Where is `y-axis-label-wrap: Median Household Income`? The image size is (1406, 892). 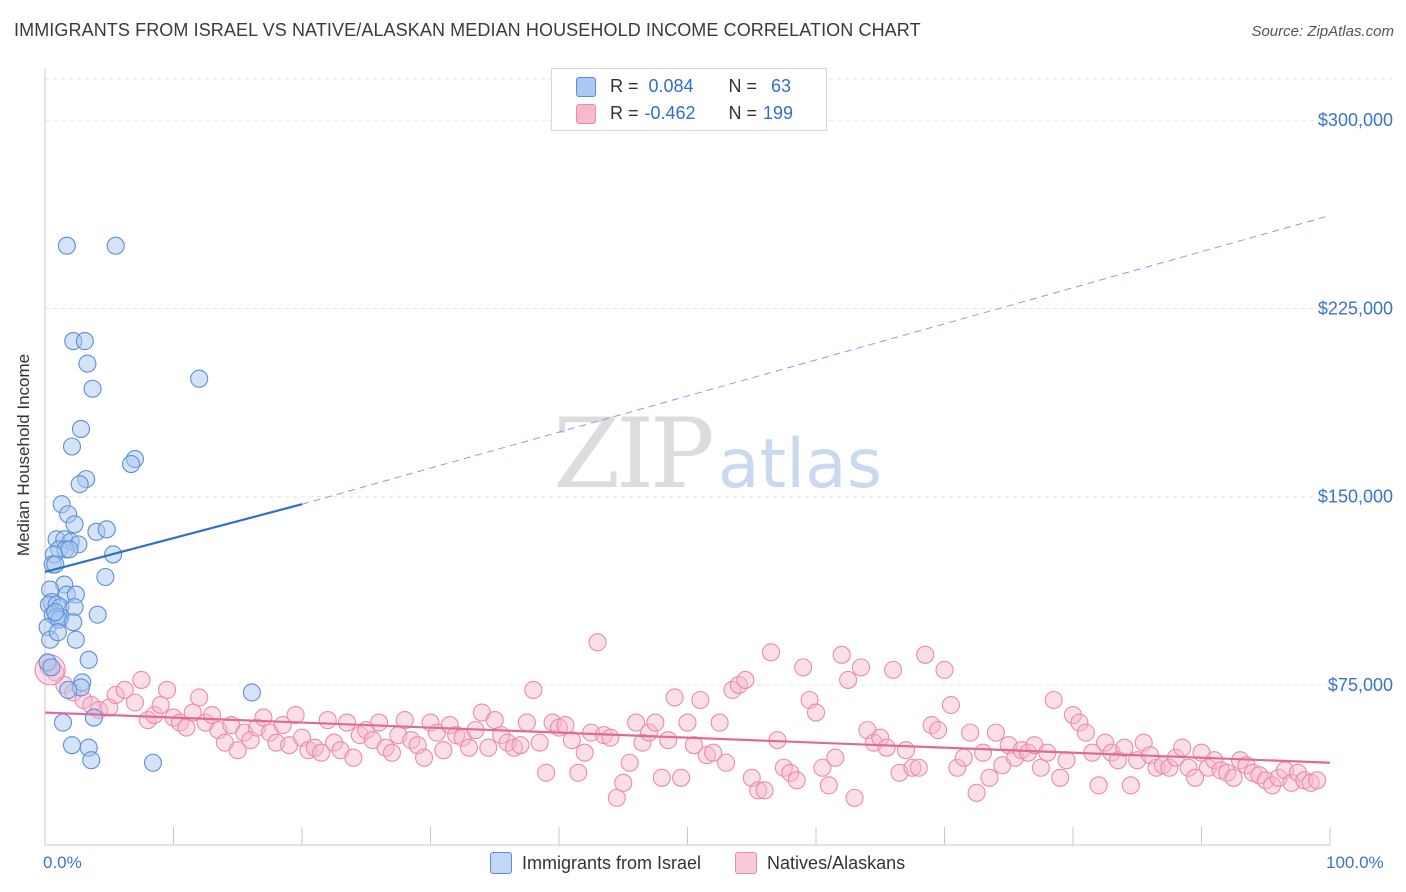 y-axis-label-wrap: Median Household Income is located at coordinates (24, 455).